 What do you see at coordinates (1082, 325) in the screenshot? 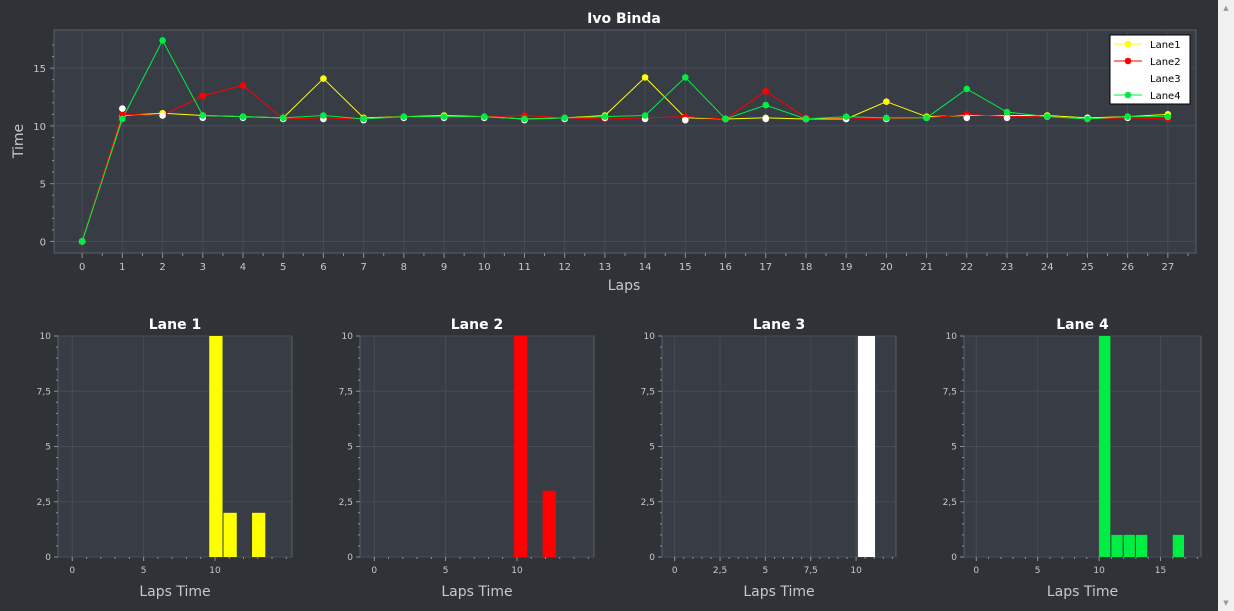
I see `histogram-title: Lane 4` at bounding box center [1082, 325].